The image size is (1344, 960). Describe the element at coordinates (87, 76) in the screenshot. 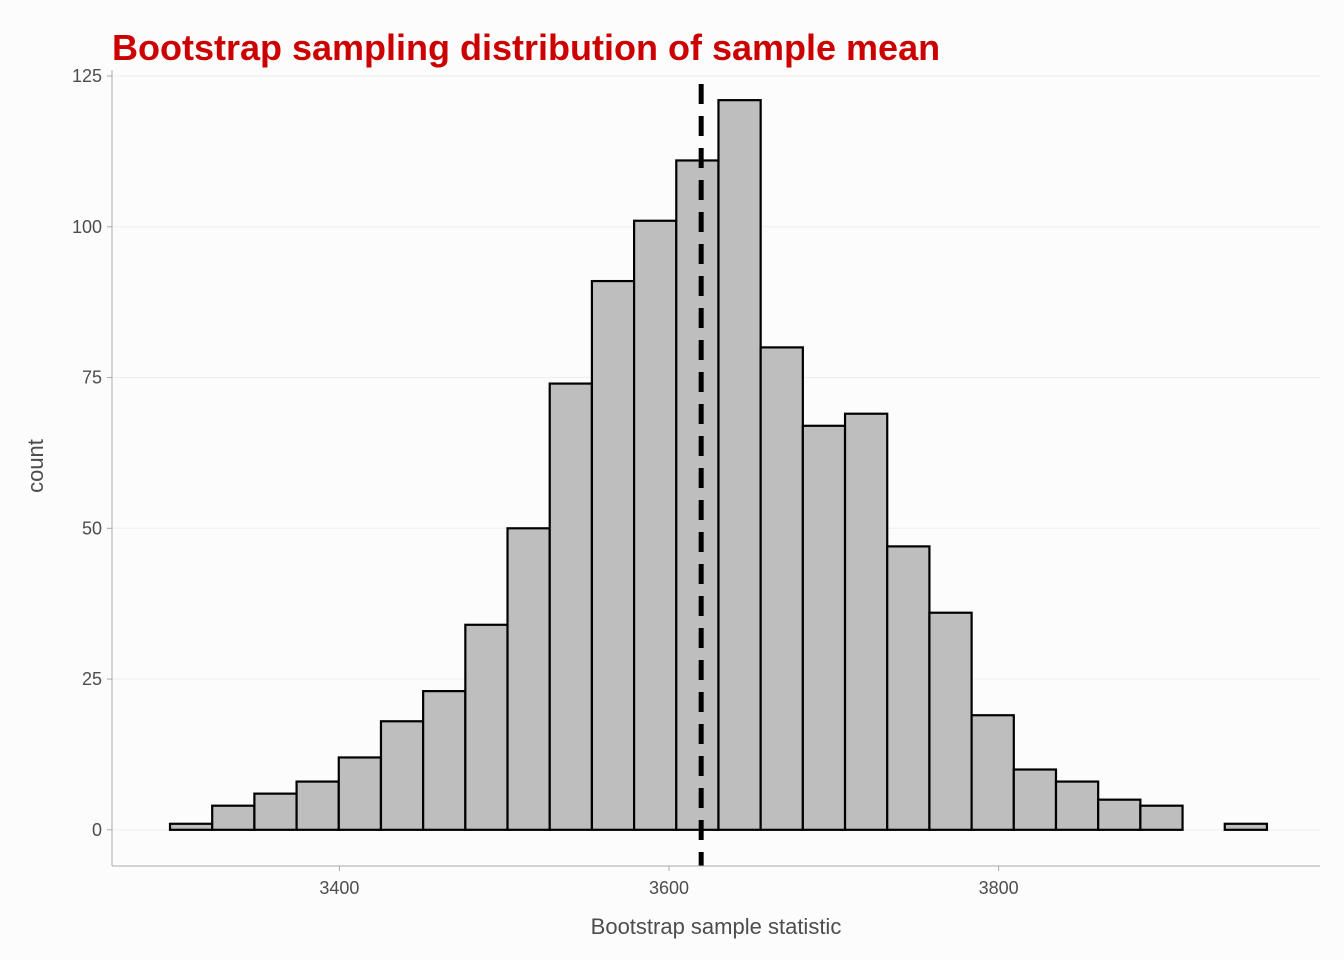

I see `y-tick-label: 125` at that location.